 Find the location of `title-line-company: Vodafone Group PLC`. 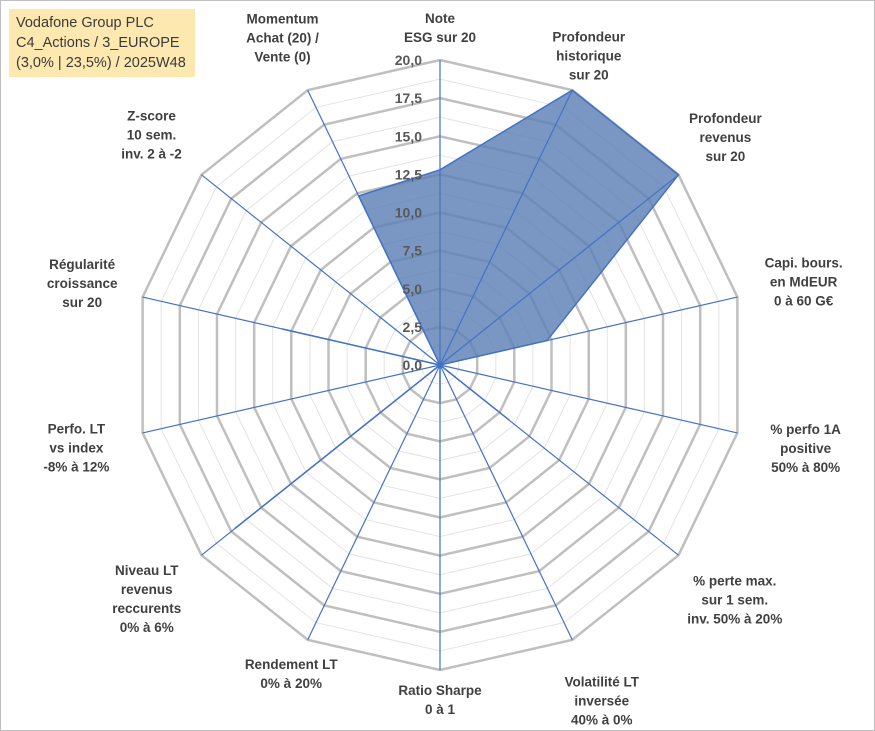

title-line-company: Vodafone Group PLC is located at coordinates (85, 23).